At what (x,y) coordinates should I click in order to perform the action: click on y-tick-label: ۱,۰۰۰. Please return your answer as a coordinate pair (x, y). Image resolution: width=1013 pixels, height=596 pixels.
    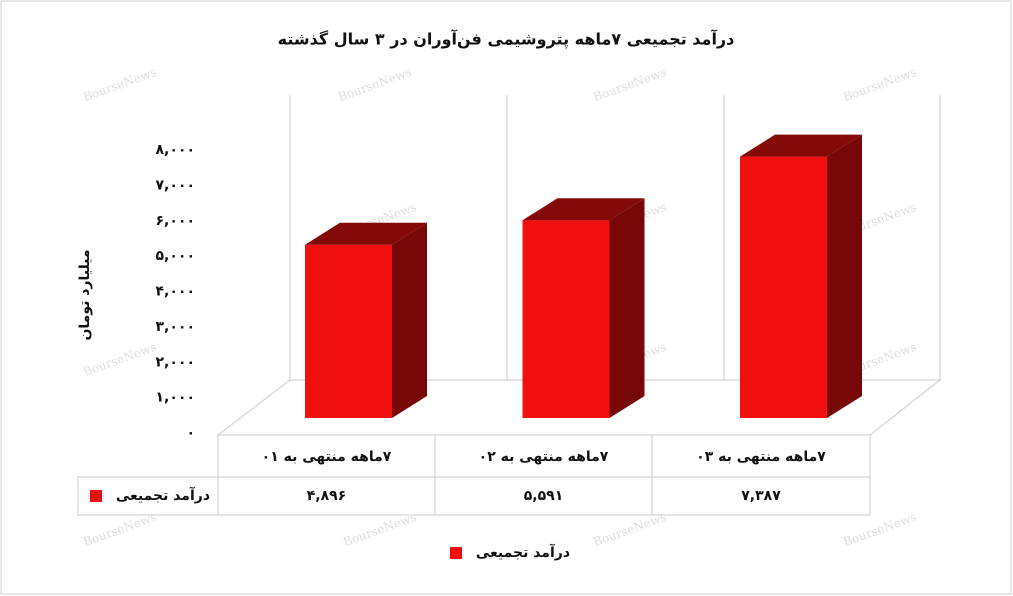
    Looking at the image, I should click on (176, 398).